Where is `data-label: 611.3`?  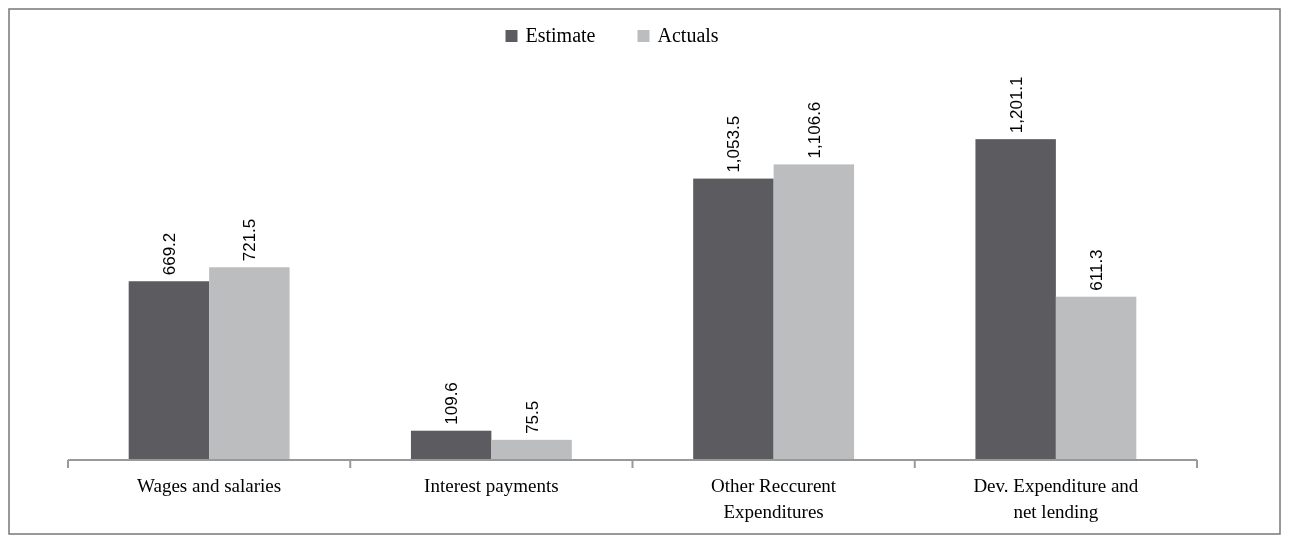
data-label: 611.3 is located at coordinates (1097, 270).